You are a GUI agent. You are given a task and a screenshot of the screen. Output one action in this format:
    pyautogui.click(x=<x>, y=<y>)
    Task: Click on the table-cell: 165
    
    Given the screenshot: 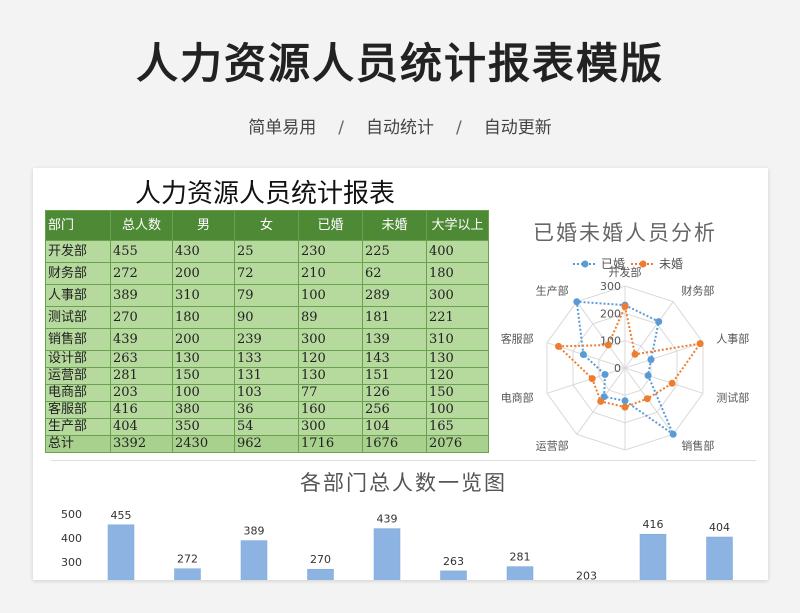 What is the action you would take?
    pyautogui.click(x=457, y=427)
    